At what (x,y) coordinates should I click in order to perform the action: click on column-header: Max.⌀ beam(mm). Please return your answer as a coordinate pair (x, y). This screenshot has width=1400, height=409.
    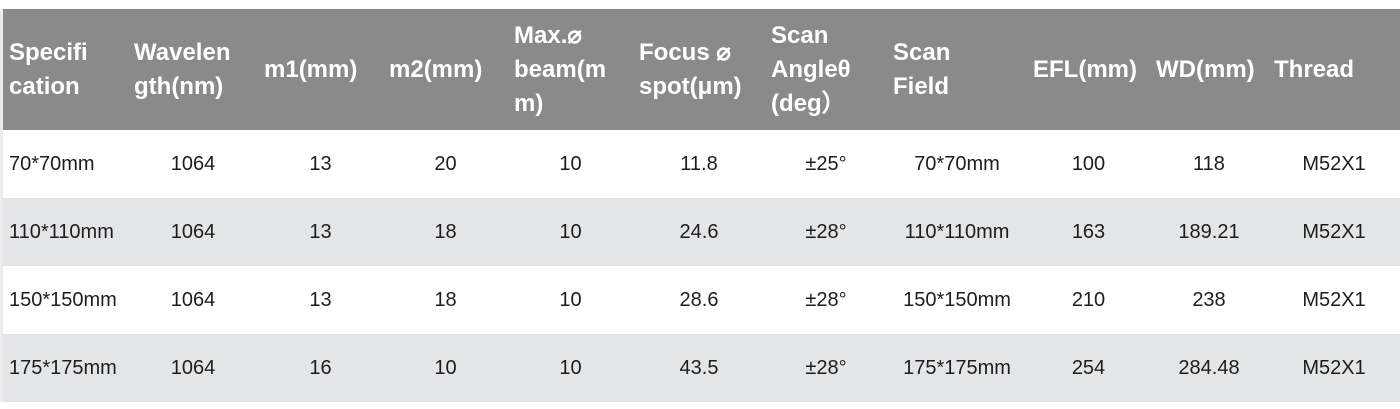
    Looking at the image, I should click on (570, 69).